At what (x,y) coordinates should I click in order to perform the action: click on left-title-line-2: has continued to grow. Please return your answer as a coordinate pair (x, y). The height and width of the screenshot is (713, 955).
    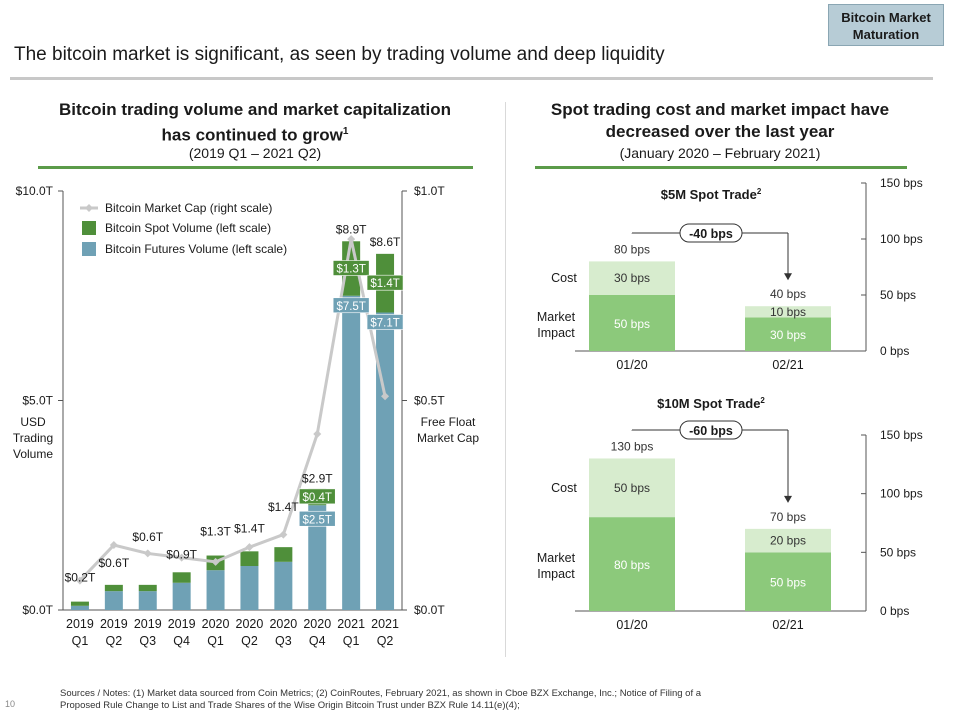
    Looking at the image, I should click on (252, 135).